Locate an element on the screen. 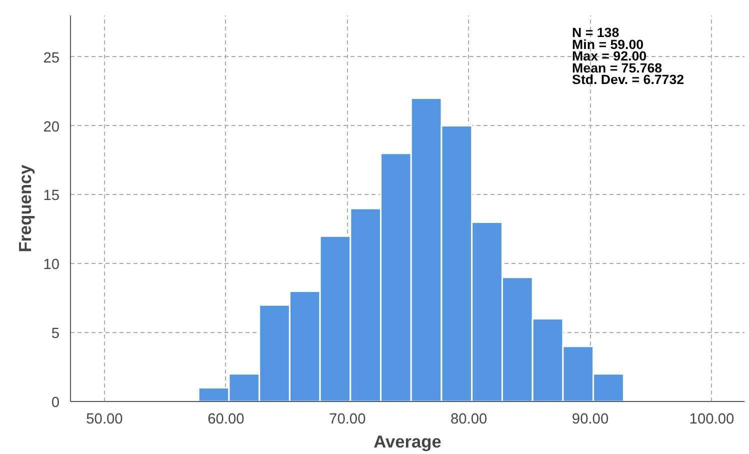 This screenshot has height=454, width=749. x-tick-label: 60.00 is located at coordinates (226, 420).